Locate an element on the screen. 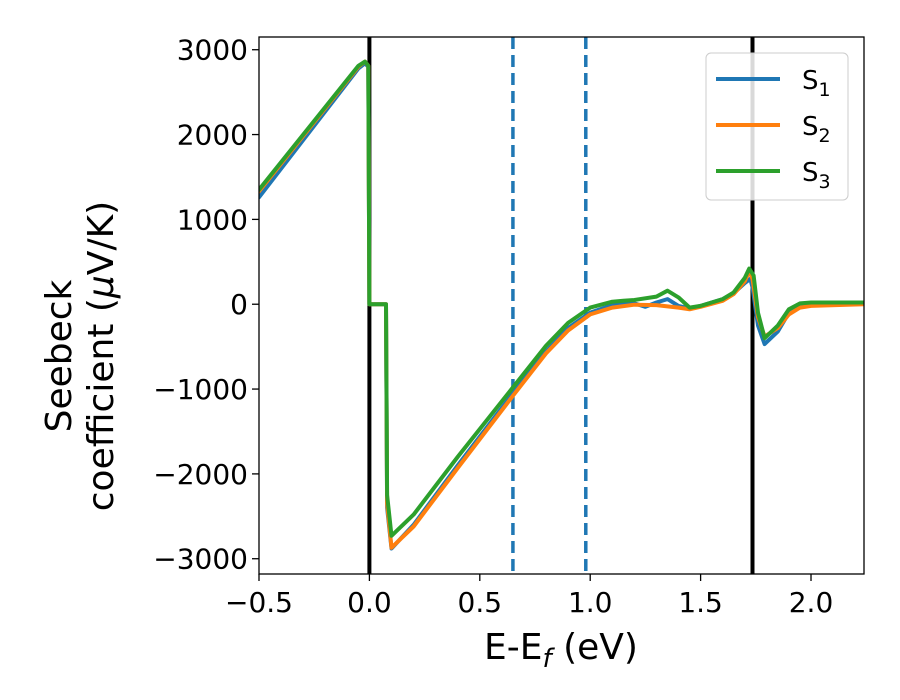 This screenshot has height=700, width=900. x-tick-label: 1.0 is located at coordinates (590, 602).